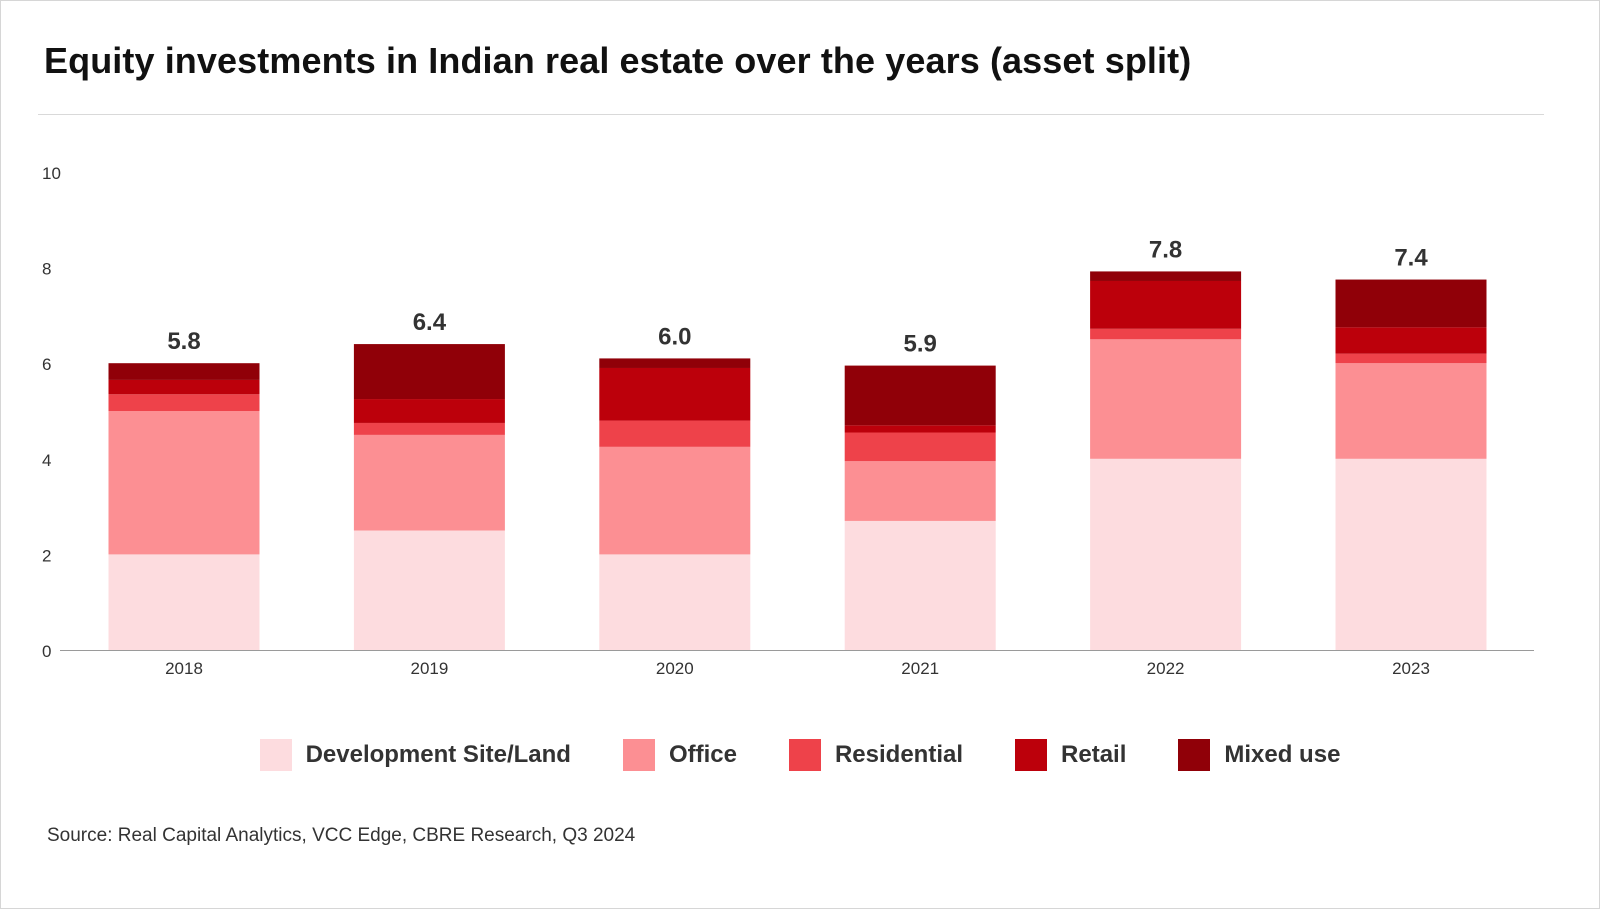  Describe the element at coordinates (429, 668) in the screenshot. I see `x-tick-label: 2019` at that location.